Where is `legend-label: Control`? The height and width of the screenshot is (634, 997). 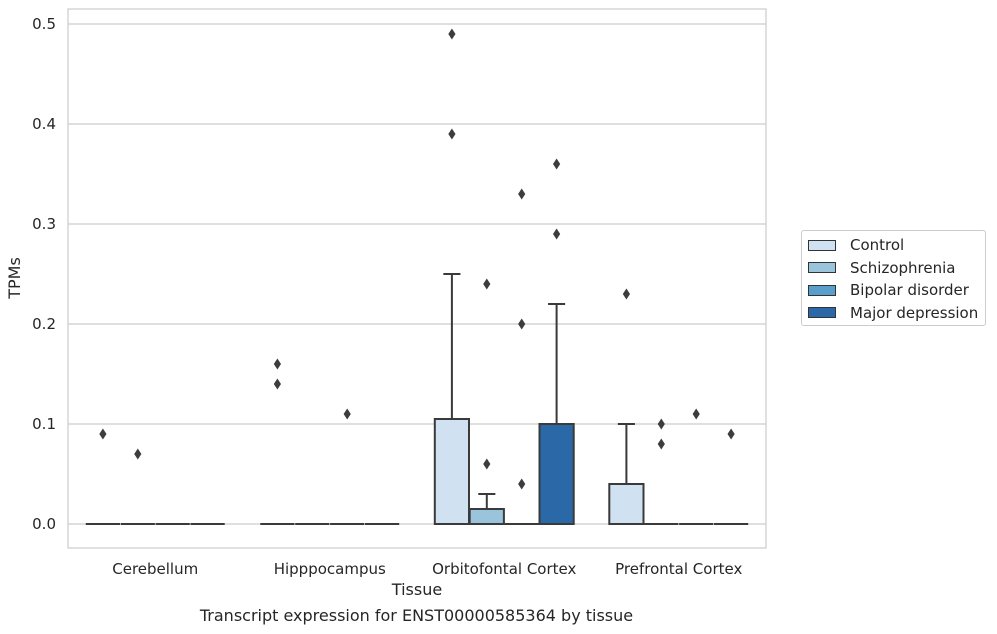
legend-label: Control is located at coordinates (877, 245).